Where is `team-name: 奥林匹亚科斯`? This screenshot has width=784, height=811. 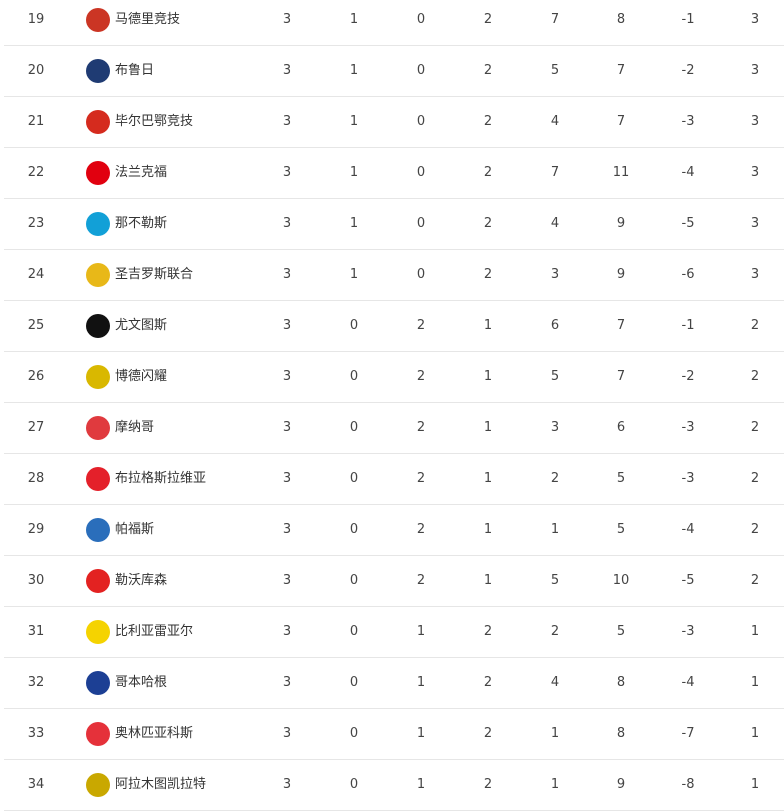
team-name: 奥林匹亚科斯 is located at coordinates (154, 733).